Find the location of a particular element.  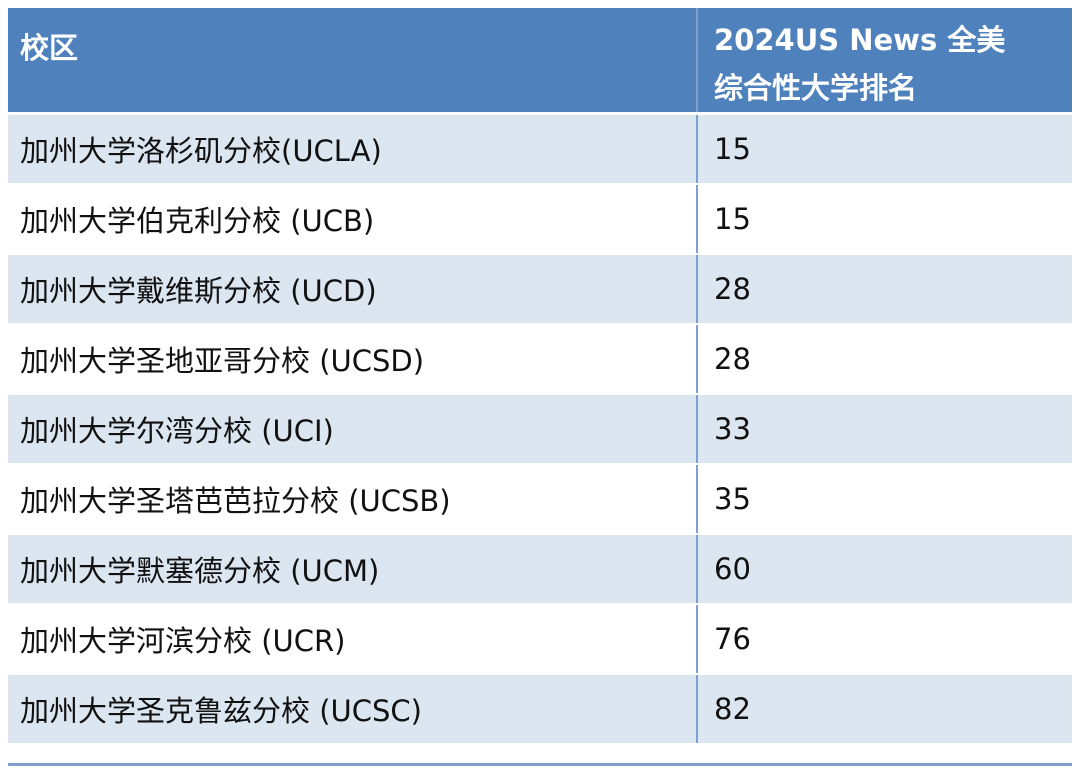

rank-cell: 76 is located at coordinates (884, 639).